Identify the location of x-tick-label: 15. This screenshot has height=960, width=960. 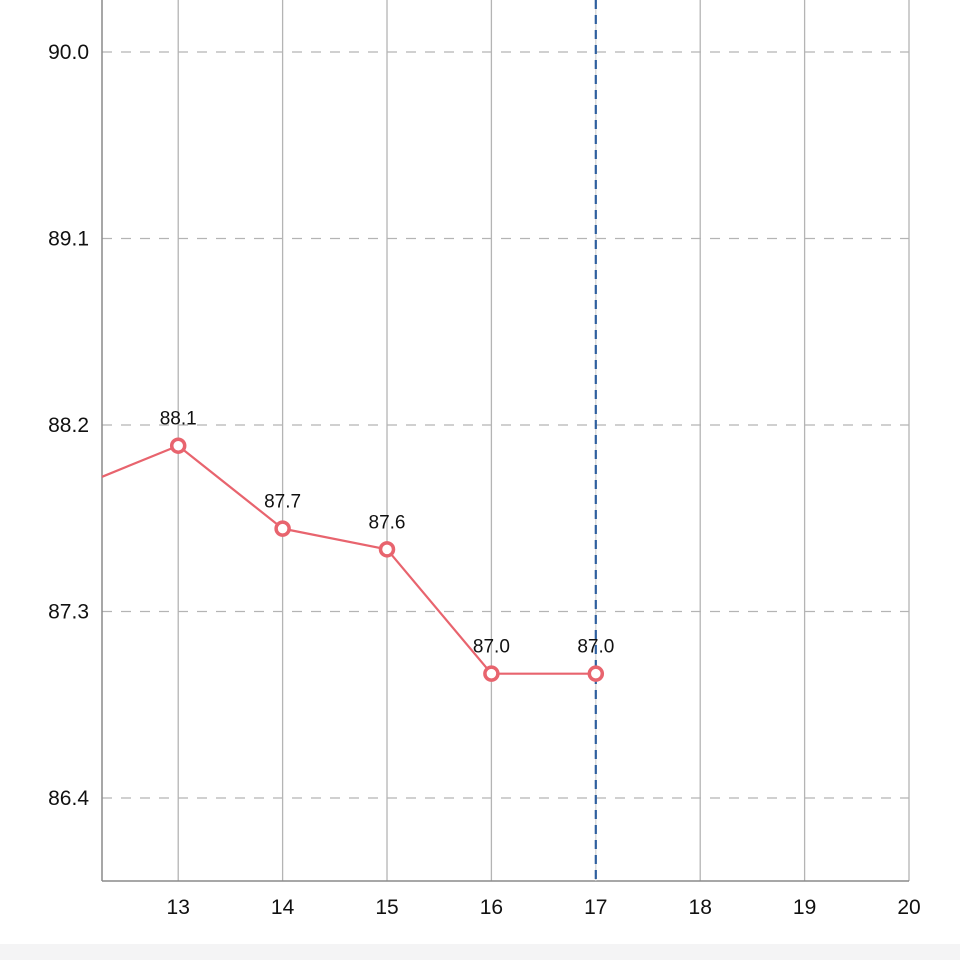
(386, 907).